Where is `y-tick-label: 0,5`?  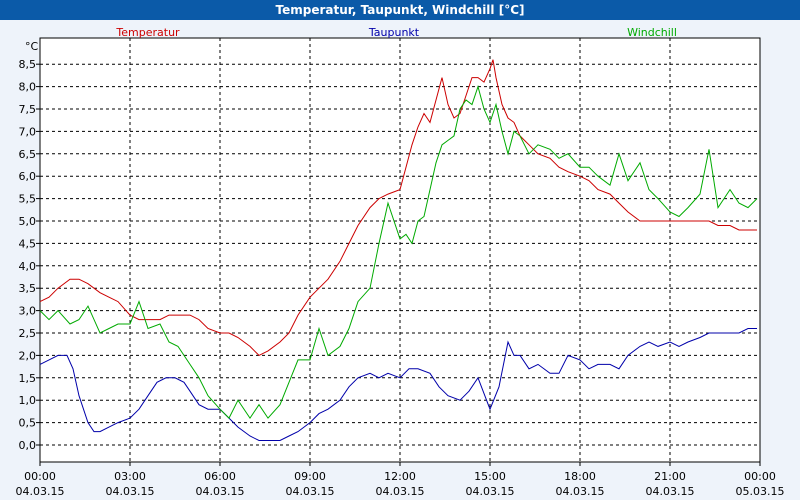
y-tick-label: 0,5 is located at coordinates (28, 423).